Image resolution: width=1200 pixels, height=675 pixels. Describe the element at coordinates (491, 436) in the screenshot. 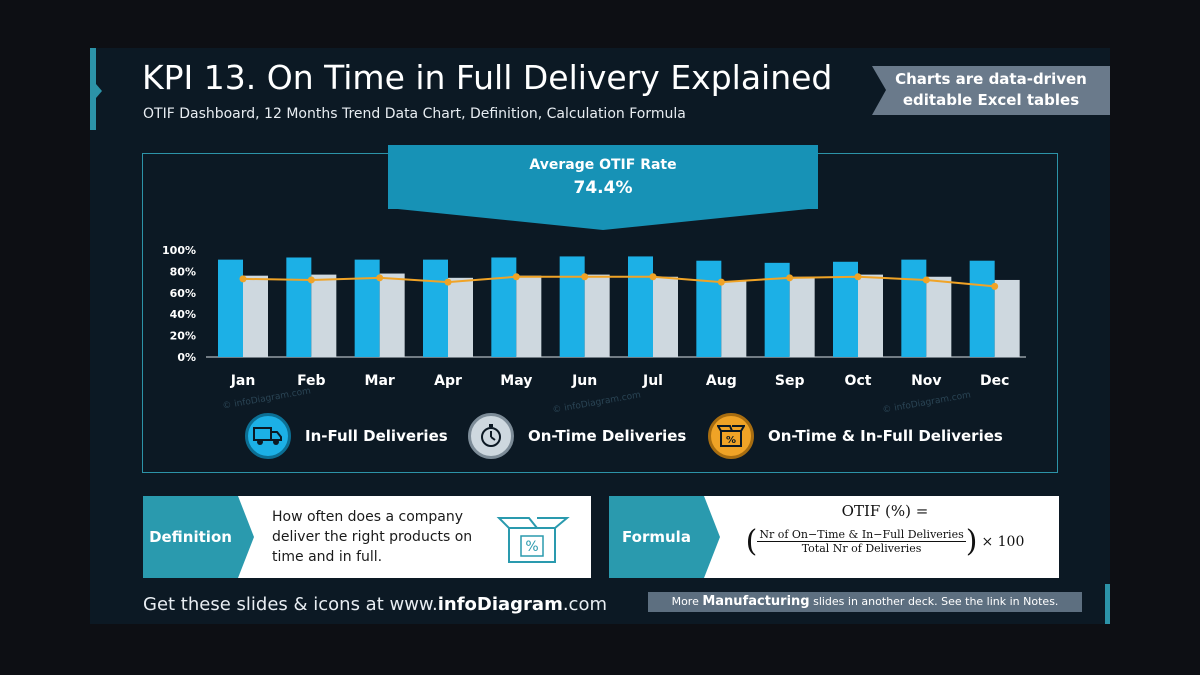

I see `stopwatch-icon` at that location.